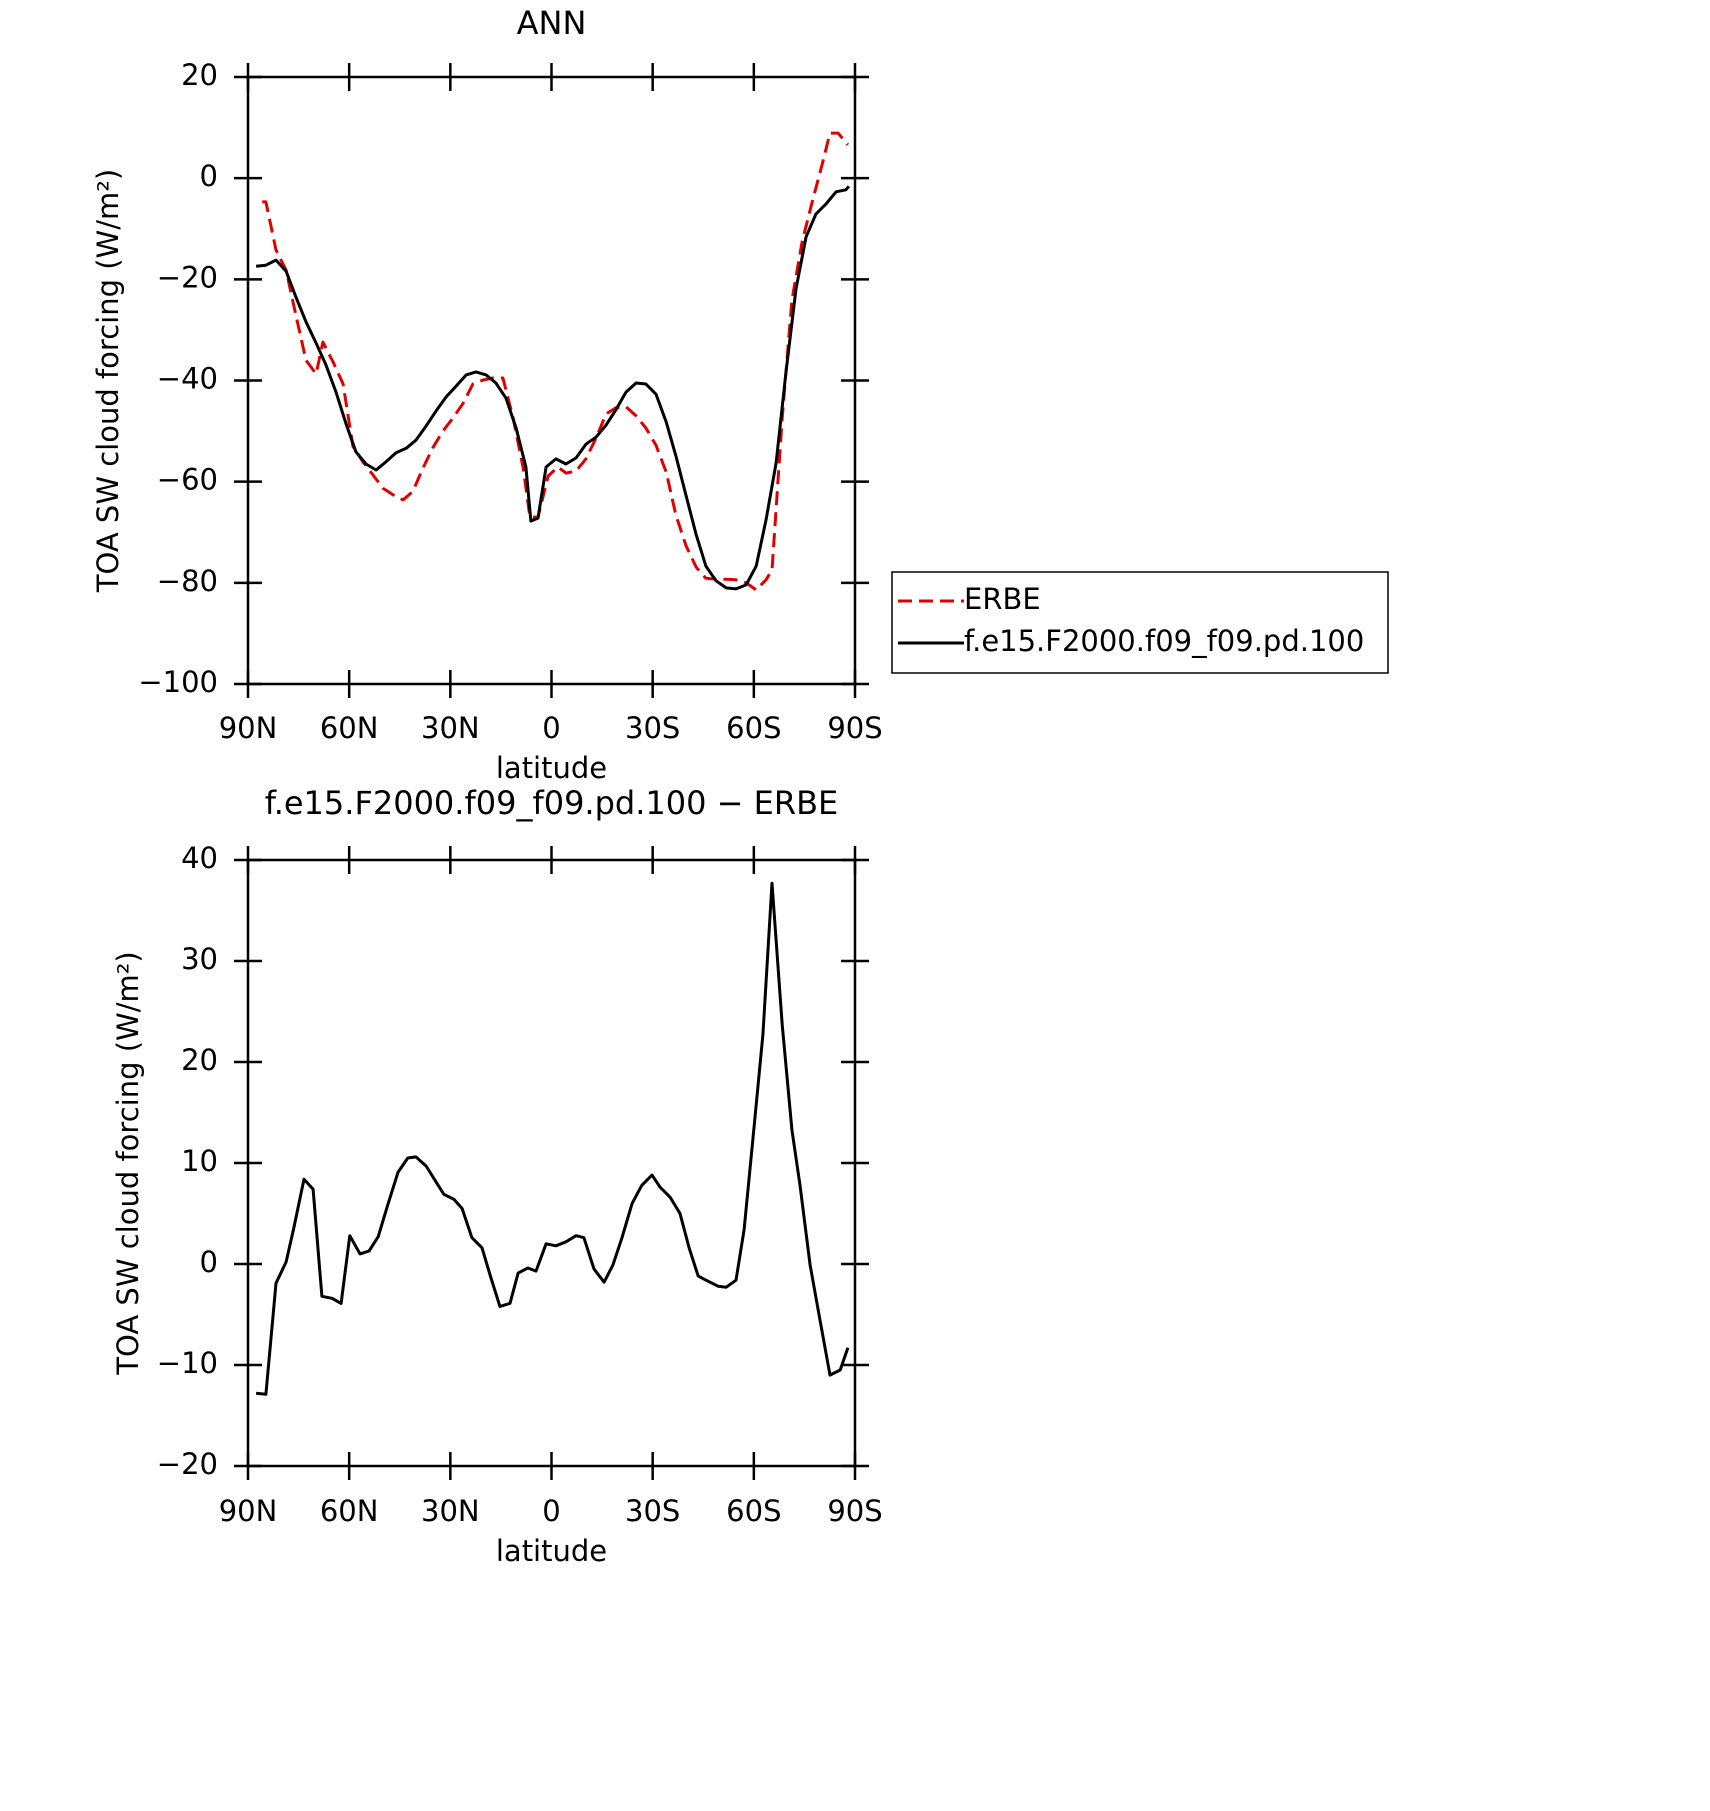 The width and height of the screenshot is (1710, 1811). I want to click on y-tick-label: −40, so click(187, 379).